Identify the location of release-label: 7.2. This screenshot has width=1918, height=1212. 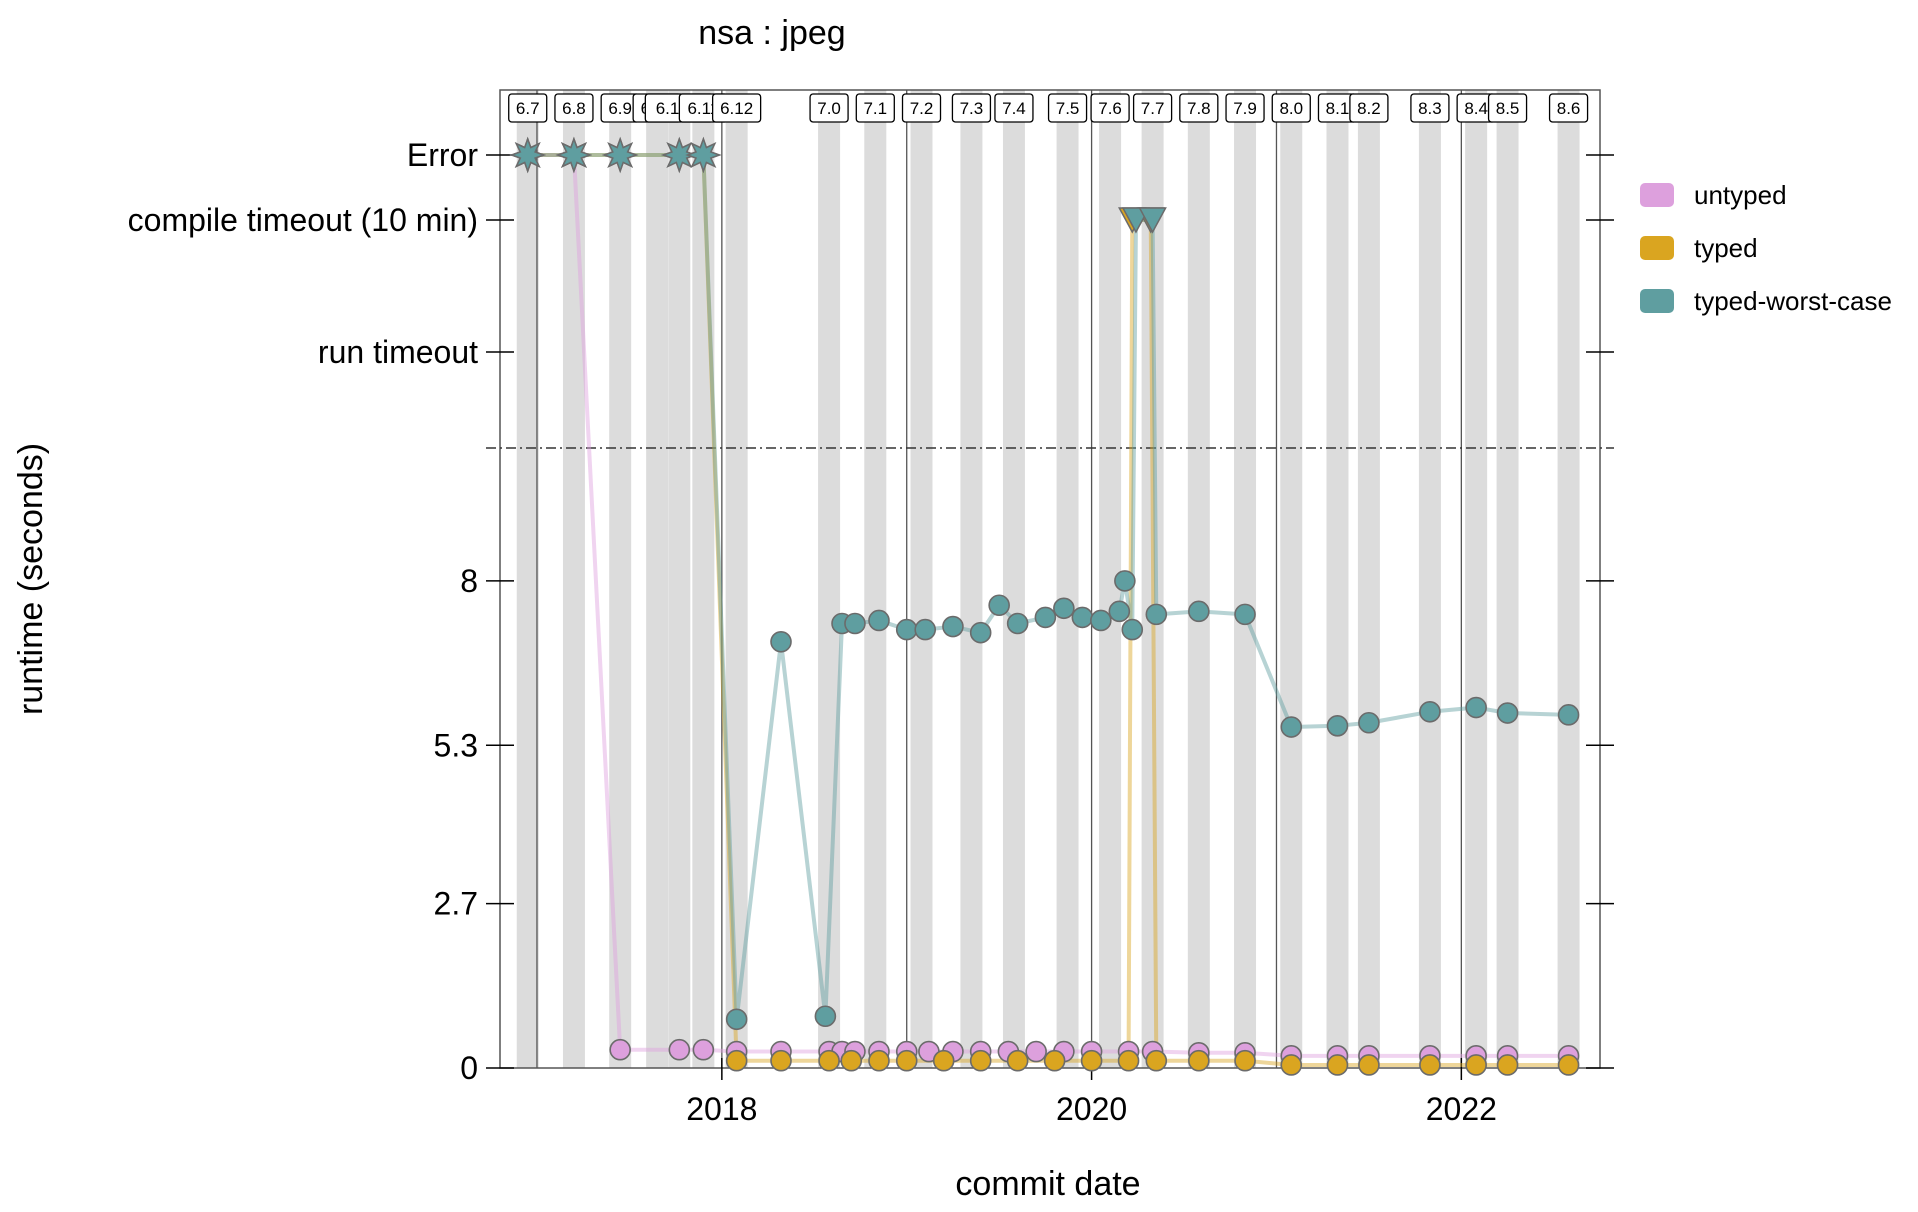
(922, 108).